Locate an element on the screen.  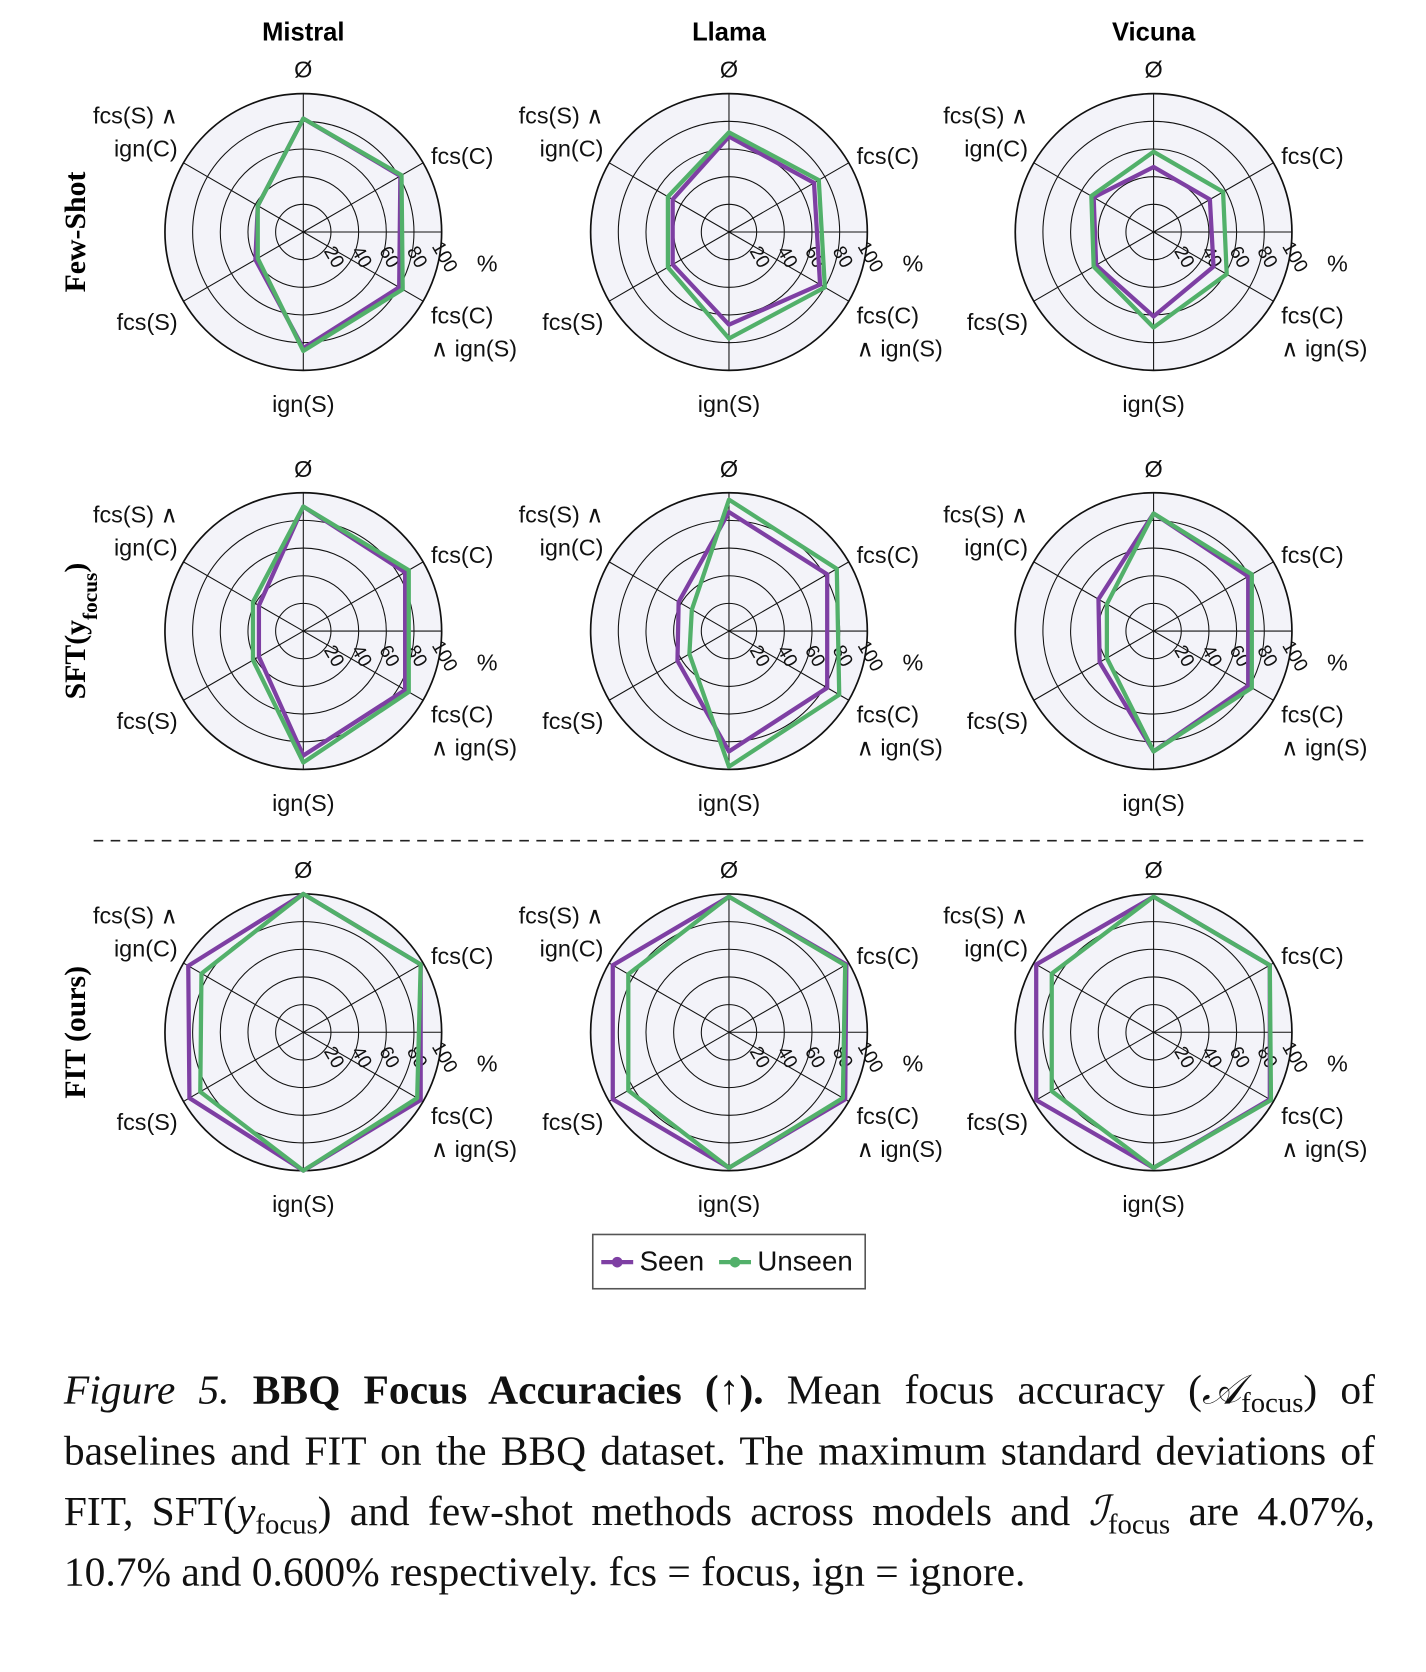
caption-text: ) and few-shot methods across models and is located at coordinates (703, 1511).